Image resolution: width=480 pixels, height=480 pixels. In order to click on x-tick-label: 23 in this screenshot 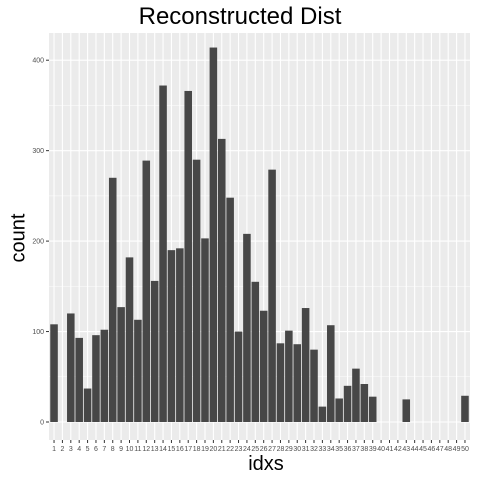, I will do `click(239, 449)`.